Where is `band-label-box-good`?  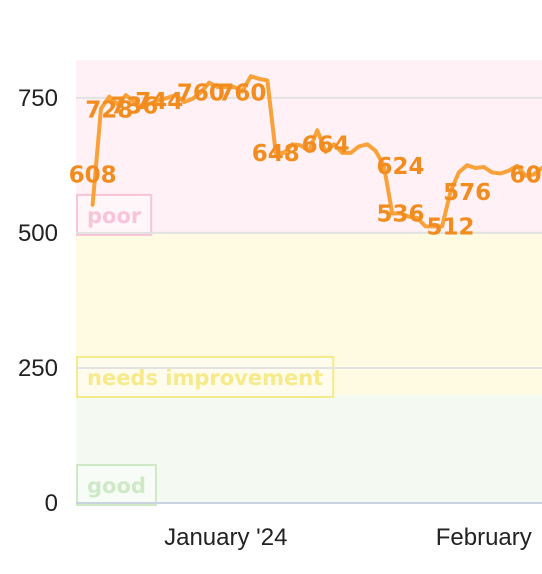 band-label-box-good is located at coordinates (116, 485).